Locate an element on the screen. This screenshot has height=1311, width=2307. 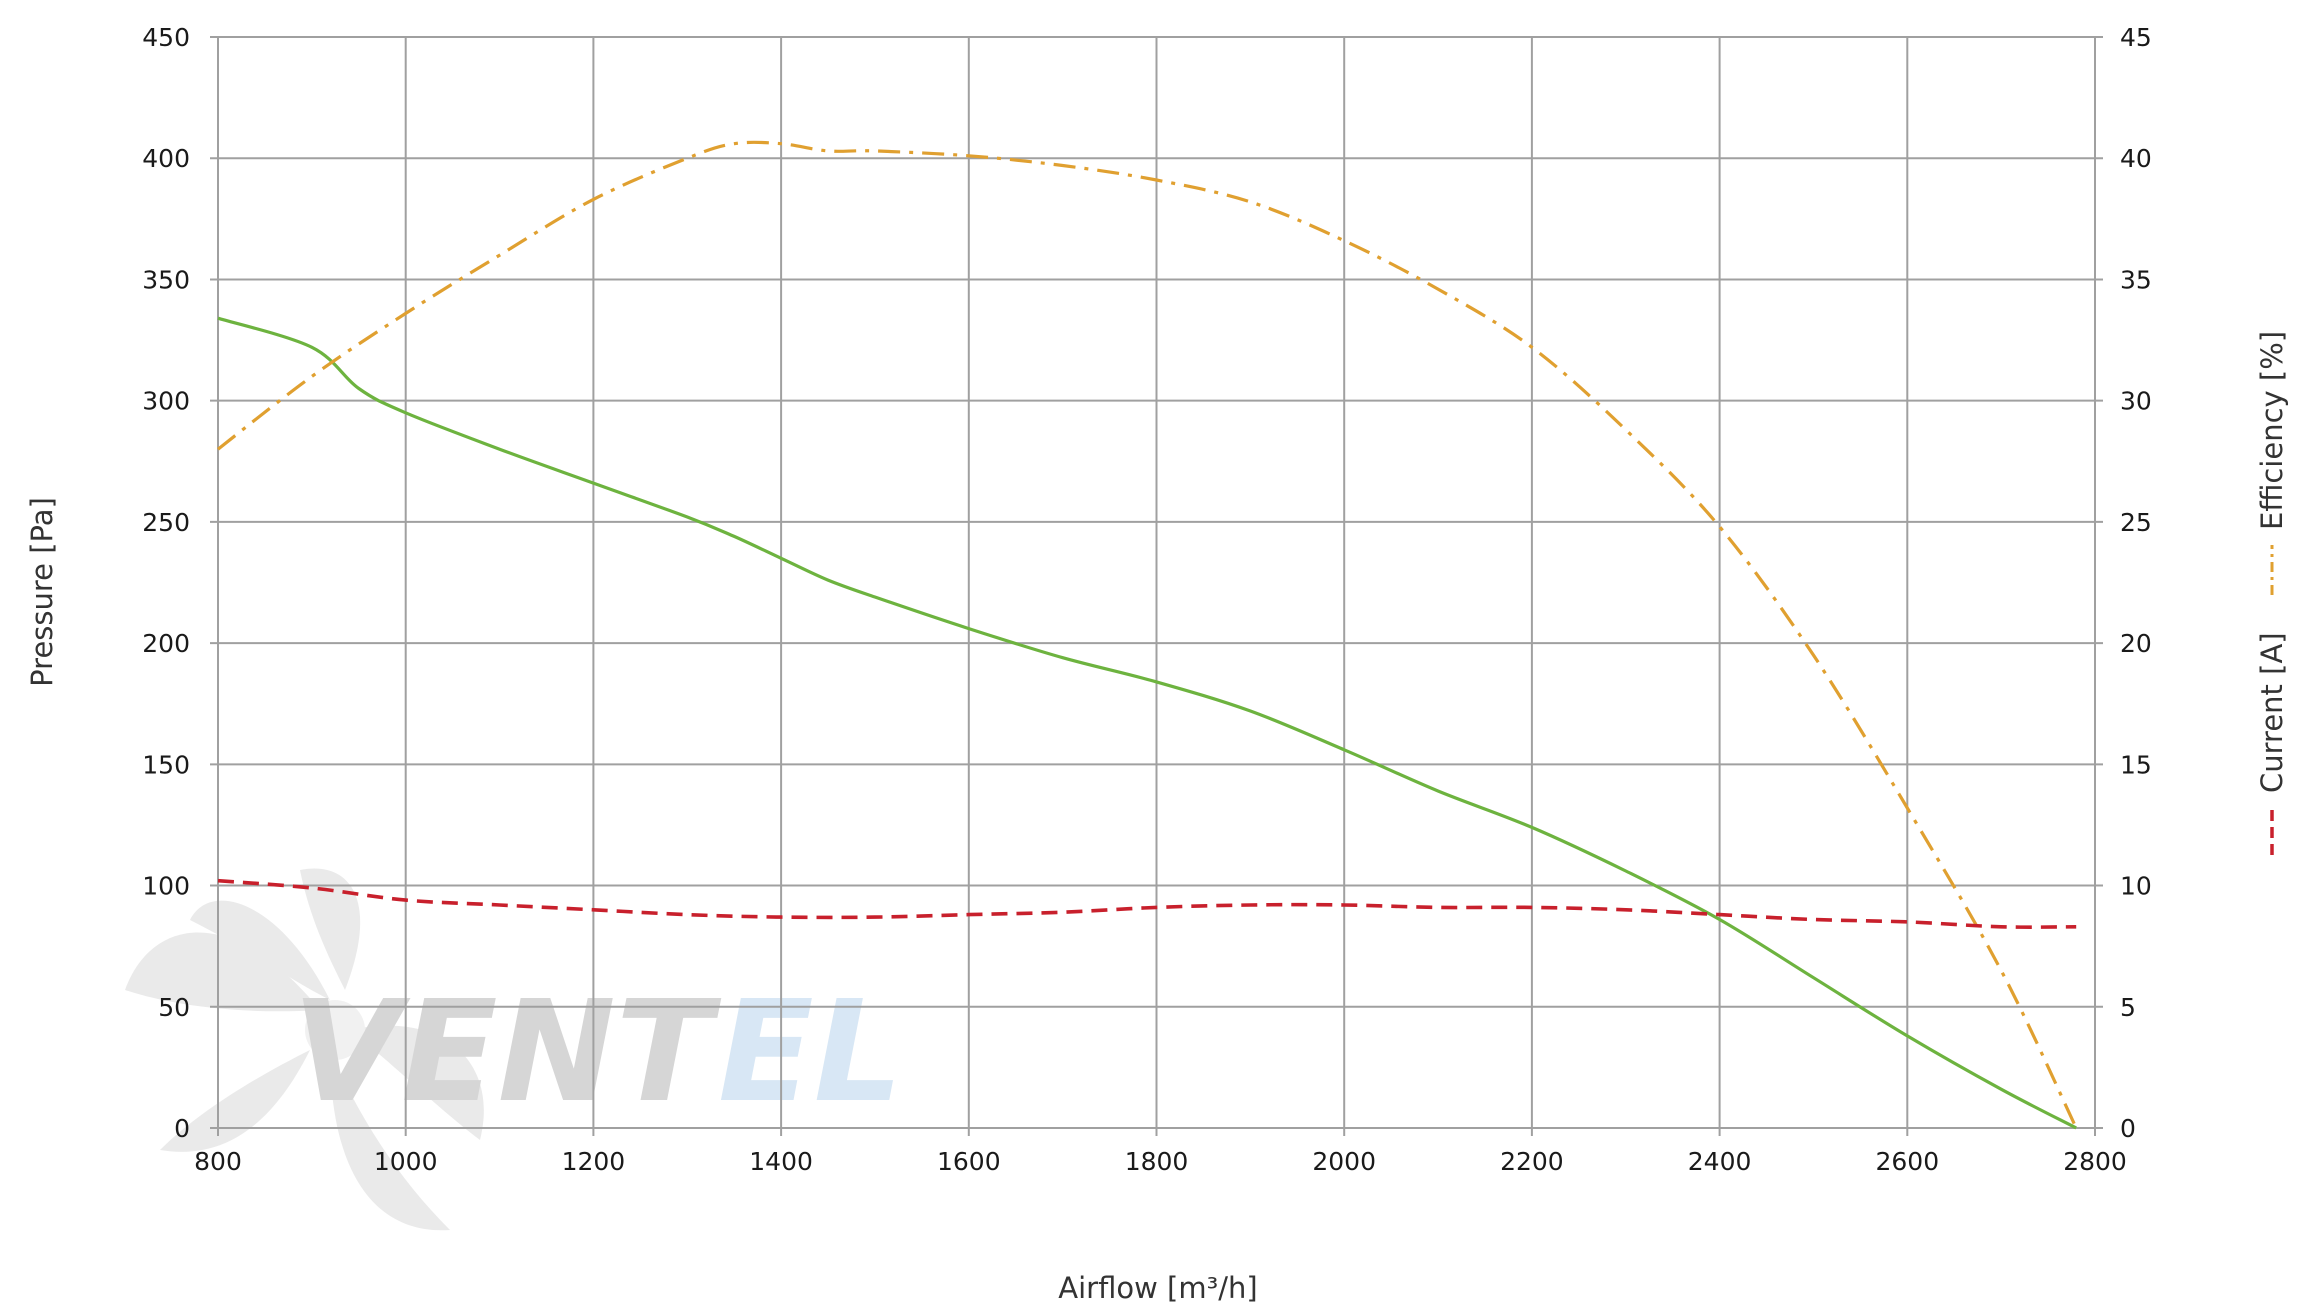
x-axis-title: Airflow [m³/h] is located at coordinates (1157, 1288).